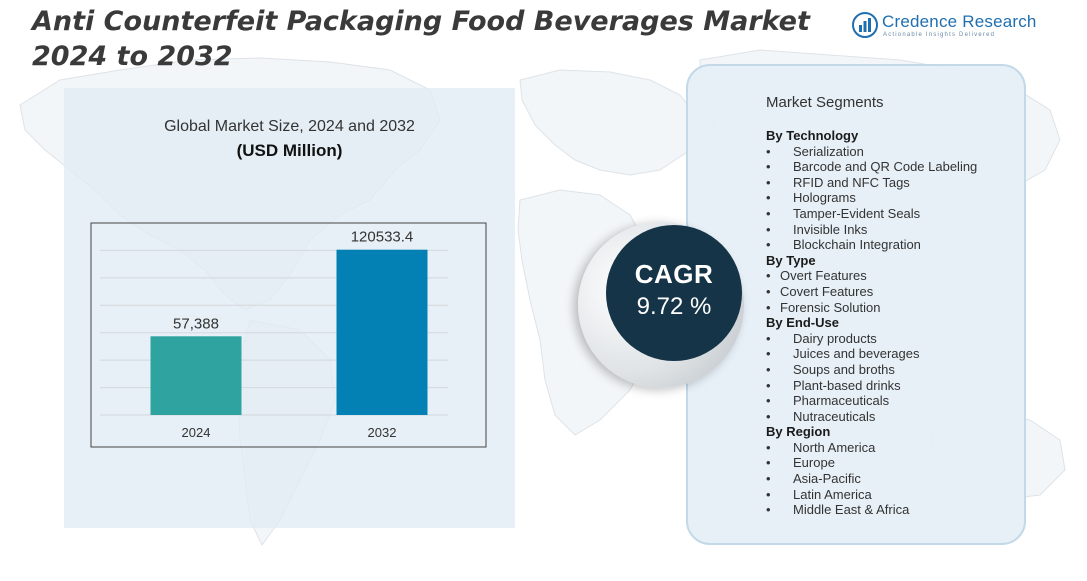  What do you see at coordinates (382, 237) in the screenshot?
I see `bar-value-label: 120533.4` at bounding box center [382, 237].